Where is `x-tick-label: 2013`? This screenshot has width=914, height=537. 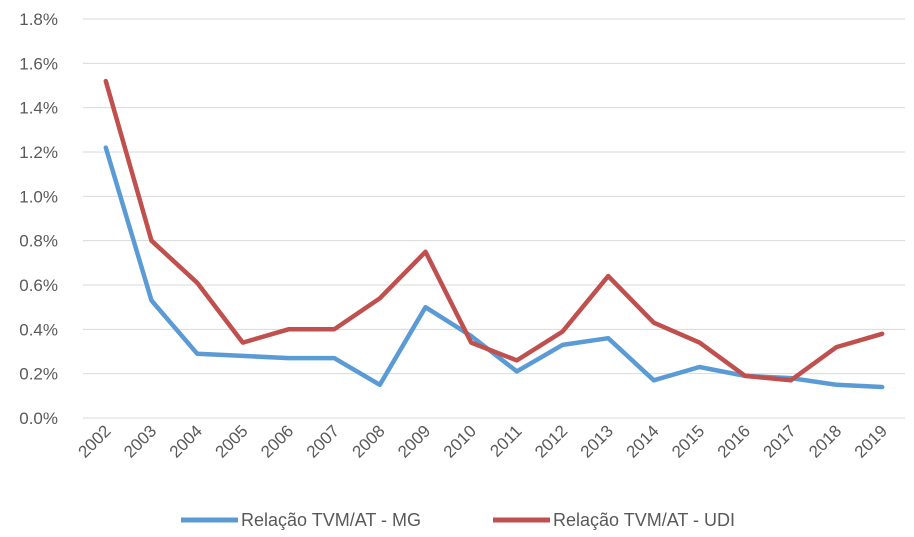
x-tick-label: 2013 is located at coordinates (597, 441).